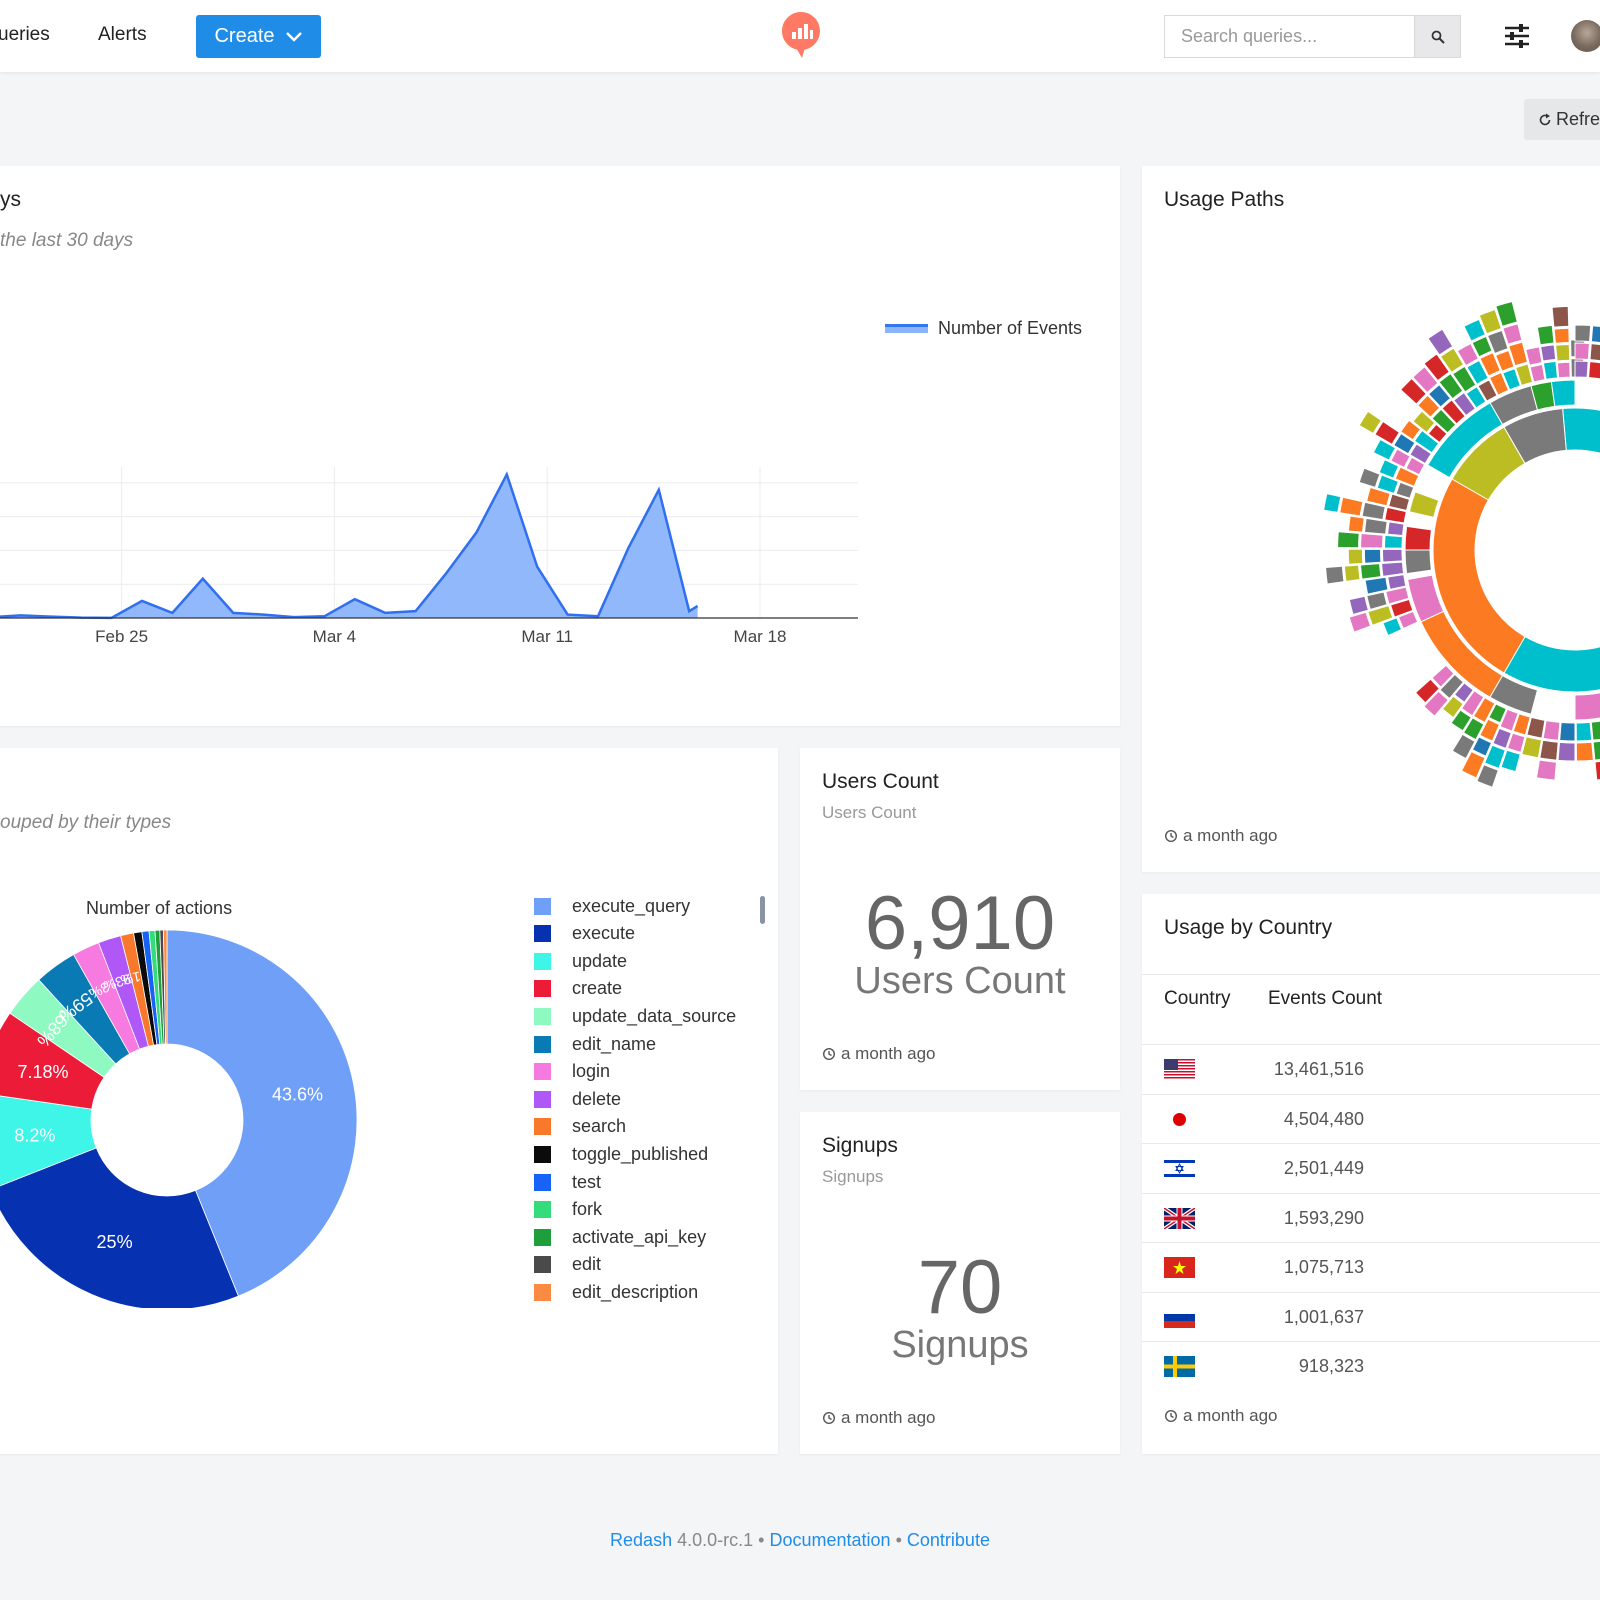 The width and height of the screenshot is (1600, 1600). Describe the element at coordinates (119, 1227) in the screenshot. I see `pie-slice-execute` at that location.